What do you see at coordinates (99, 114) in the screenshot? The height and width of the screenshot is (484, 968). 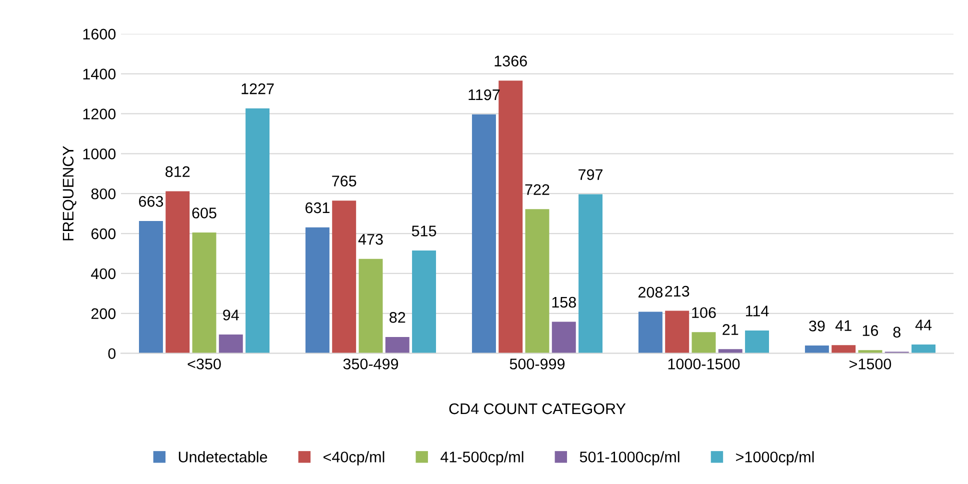 I see `y-tick-label: 1200` at bounding box center [99, 114].